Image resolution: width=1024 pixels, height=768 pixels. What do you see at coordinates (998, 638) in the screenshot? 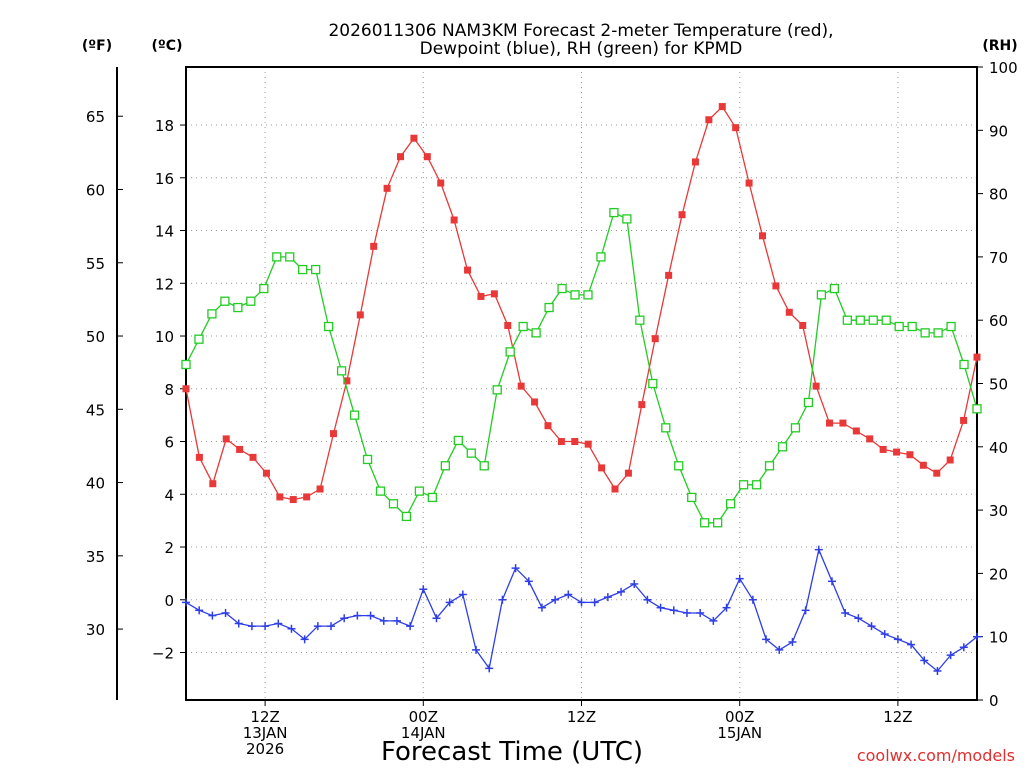
I see `rh-tick-label: 10` at bounding box center [998, 638].